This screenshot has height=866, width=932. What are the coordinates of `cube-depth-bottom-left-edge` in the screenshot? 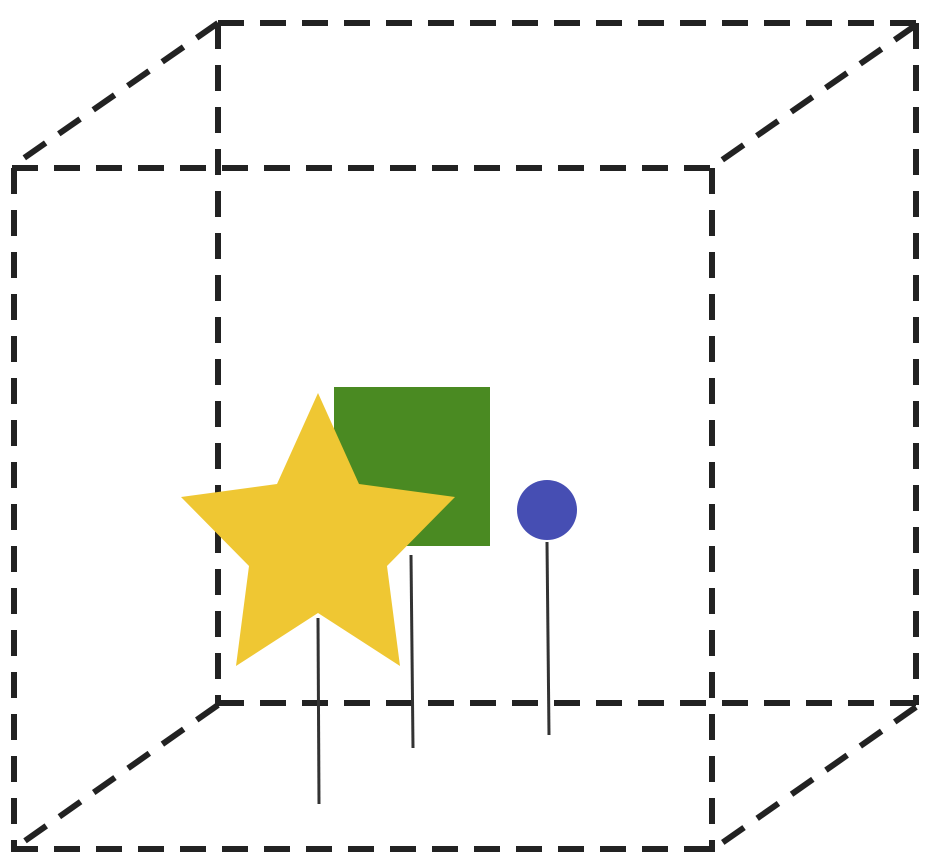 It's located at (115, 777).